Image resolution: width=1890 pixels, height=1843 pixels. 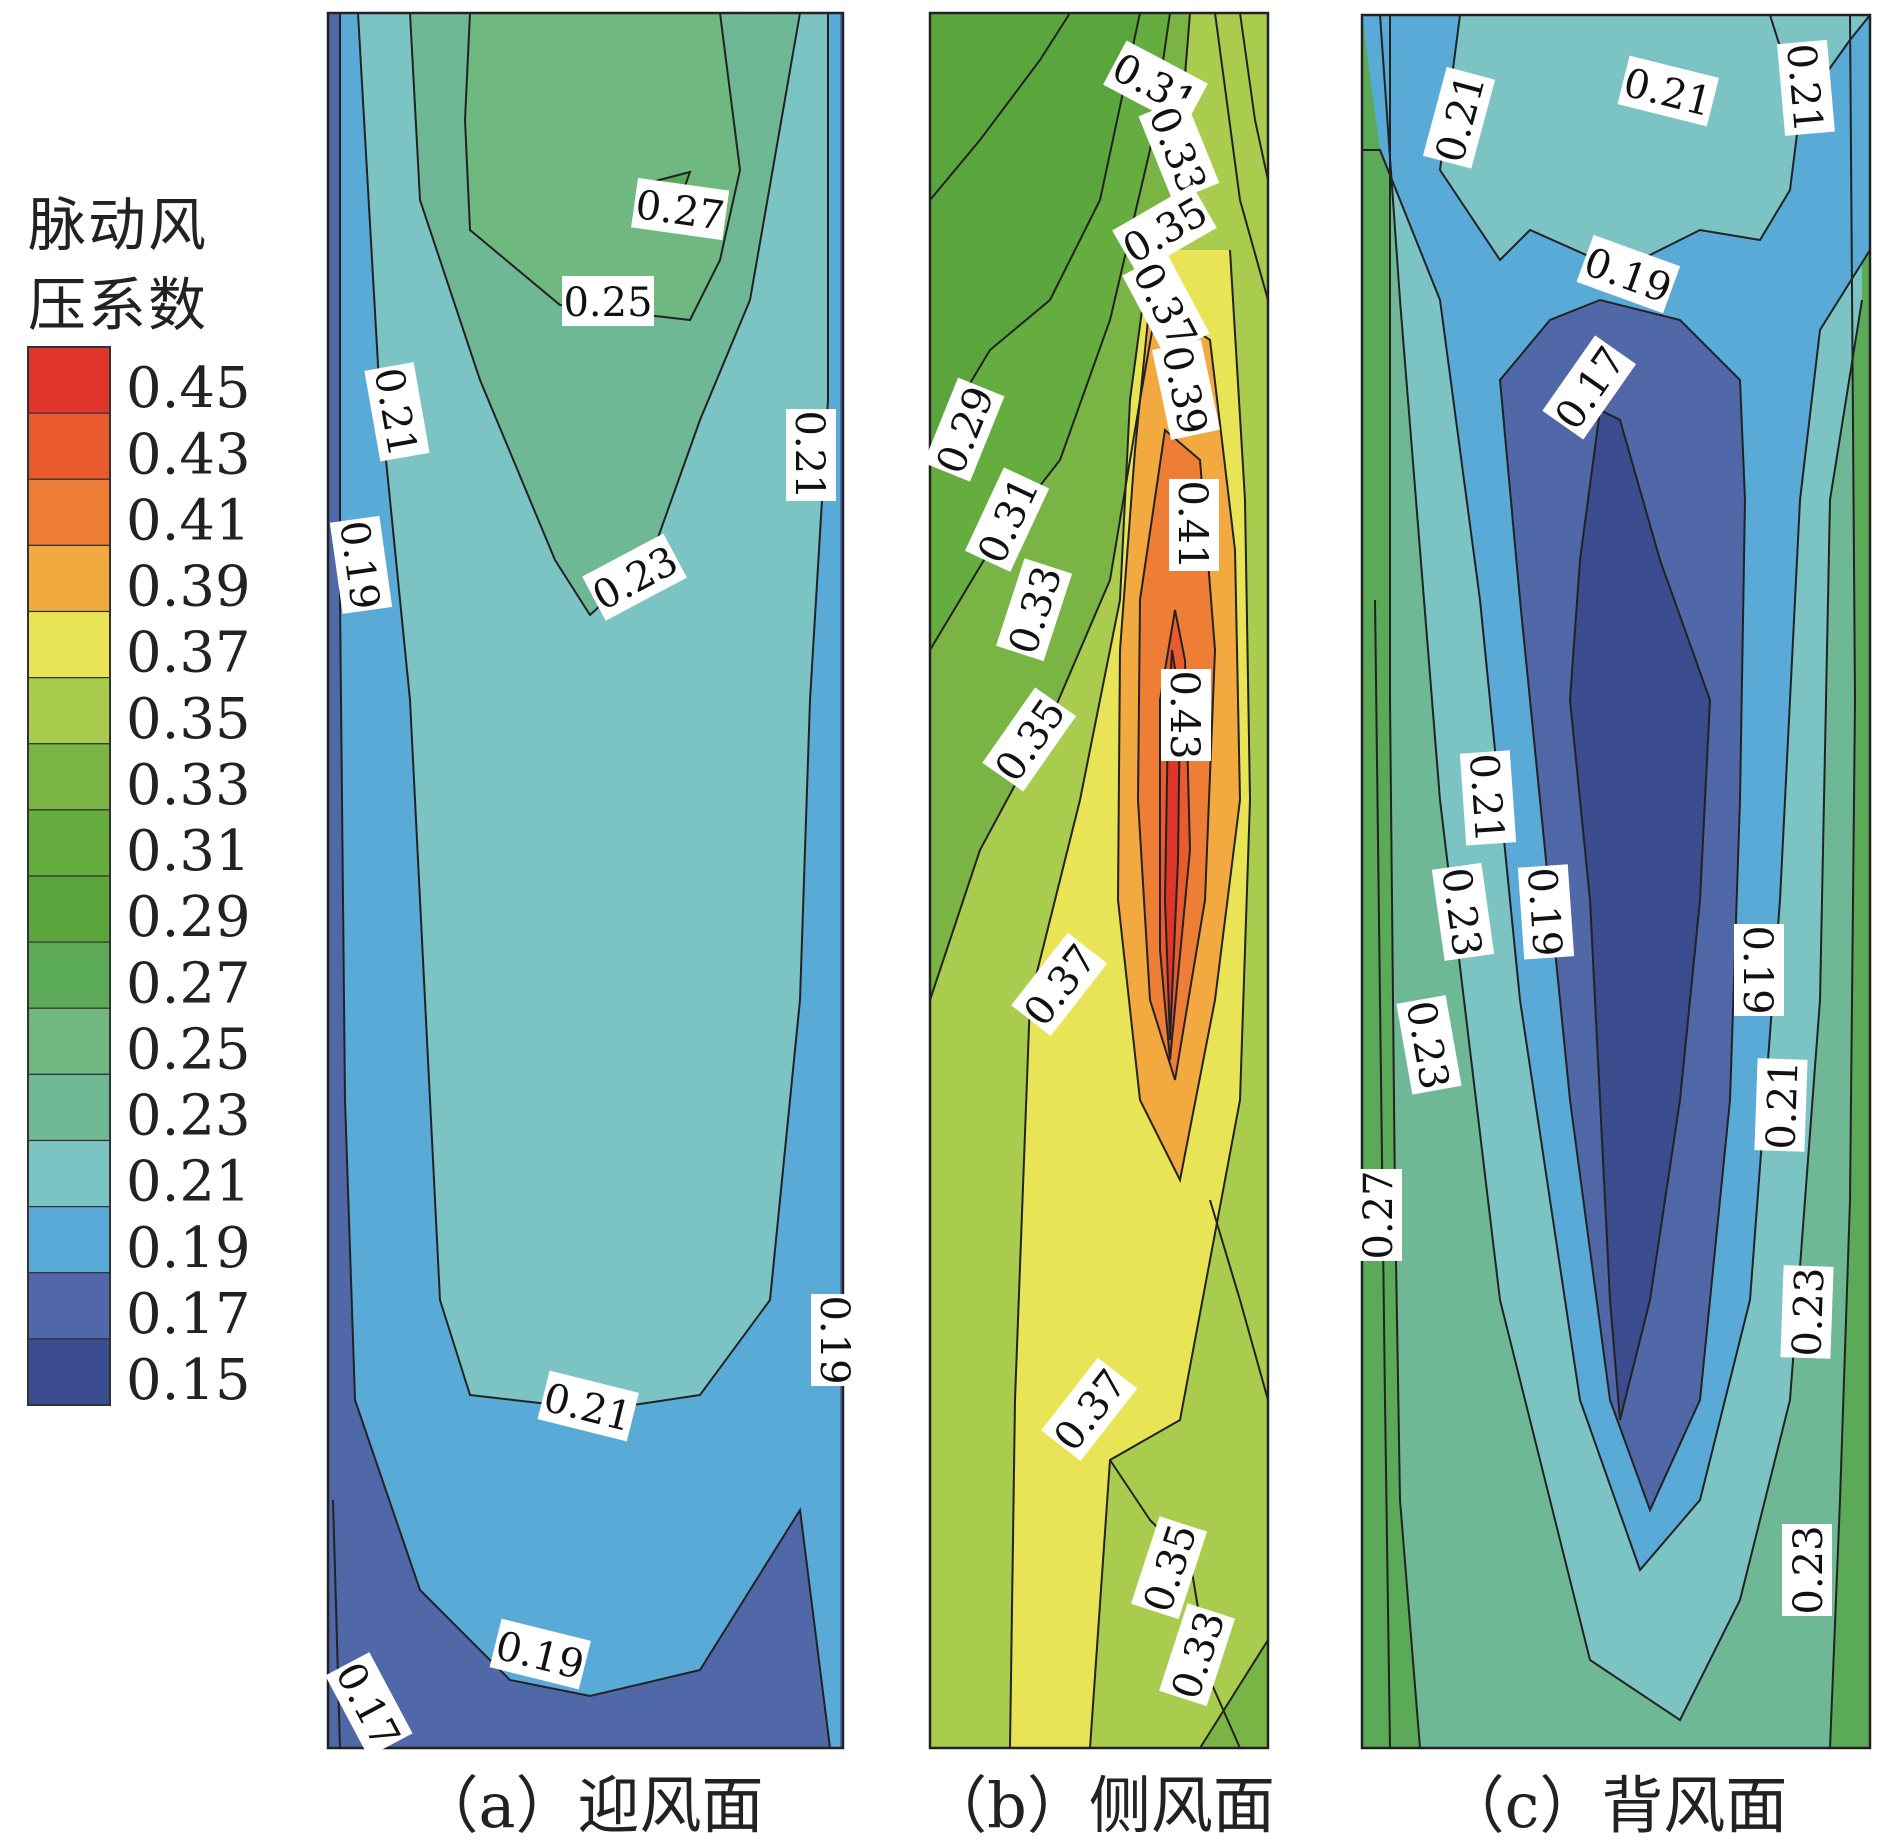 I want to click on colorbar-tick-label: 0.33, so click(x=188, y=785).